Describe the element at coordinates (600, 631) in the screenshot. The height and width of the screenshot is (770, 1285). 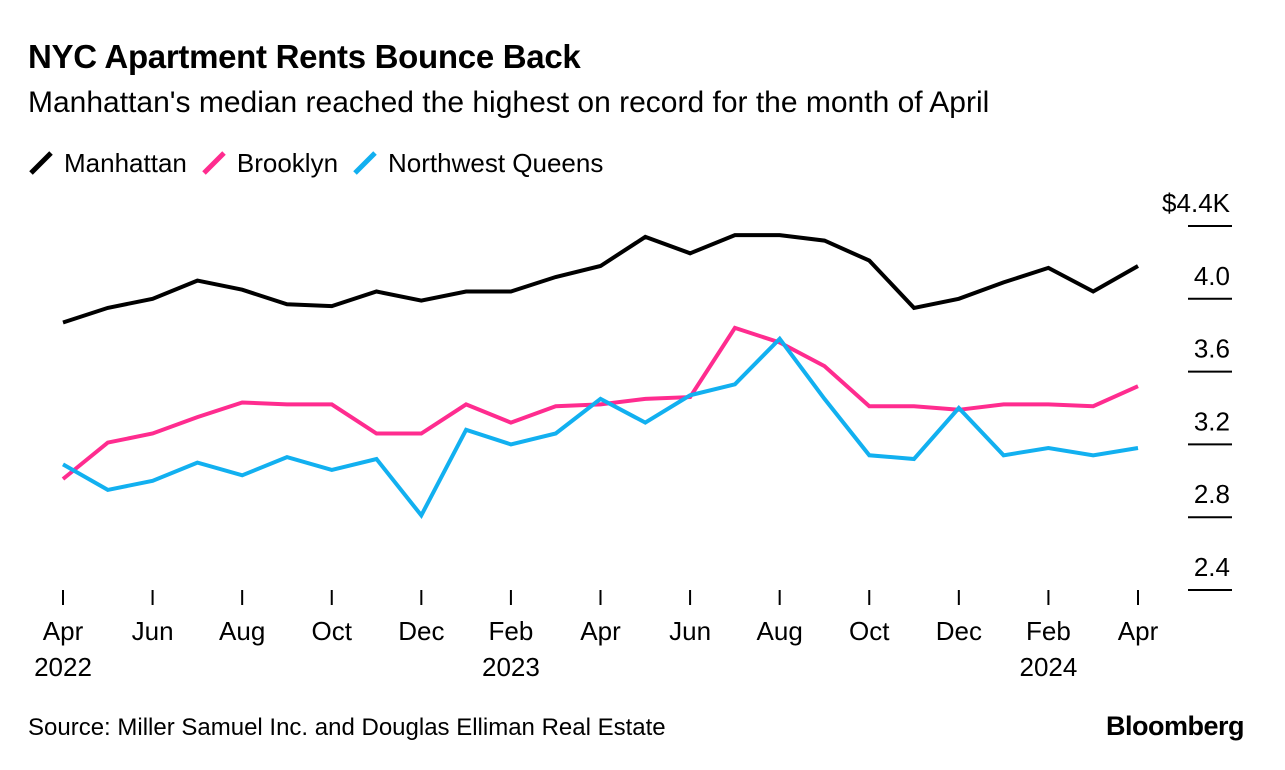
I see `x-tick-label-apr-12: Apr` at that location.